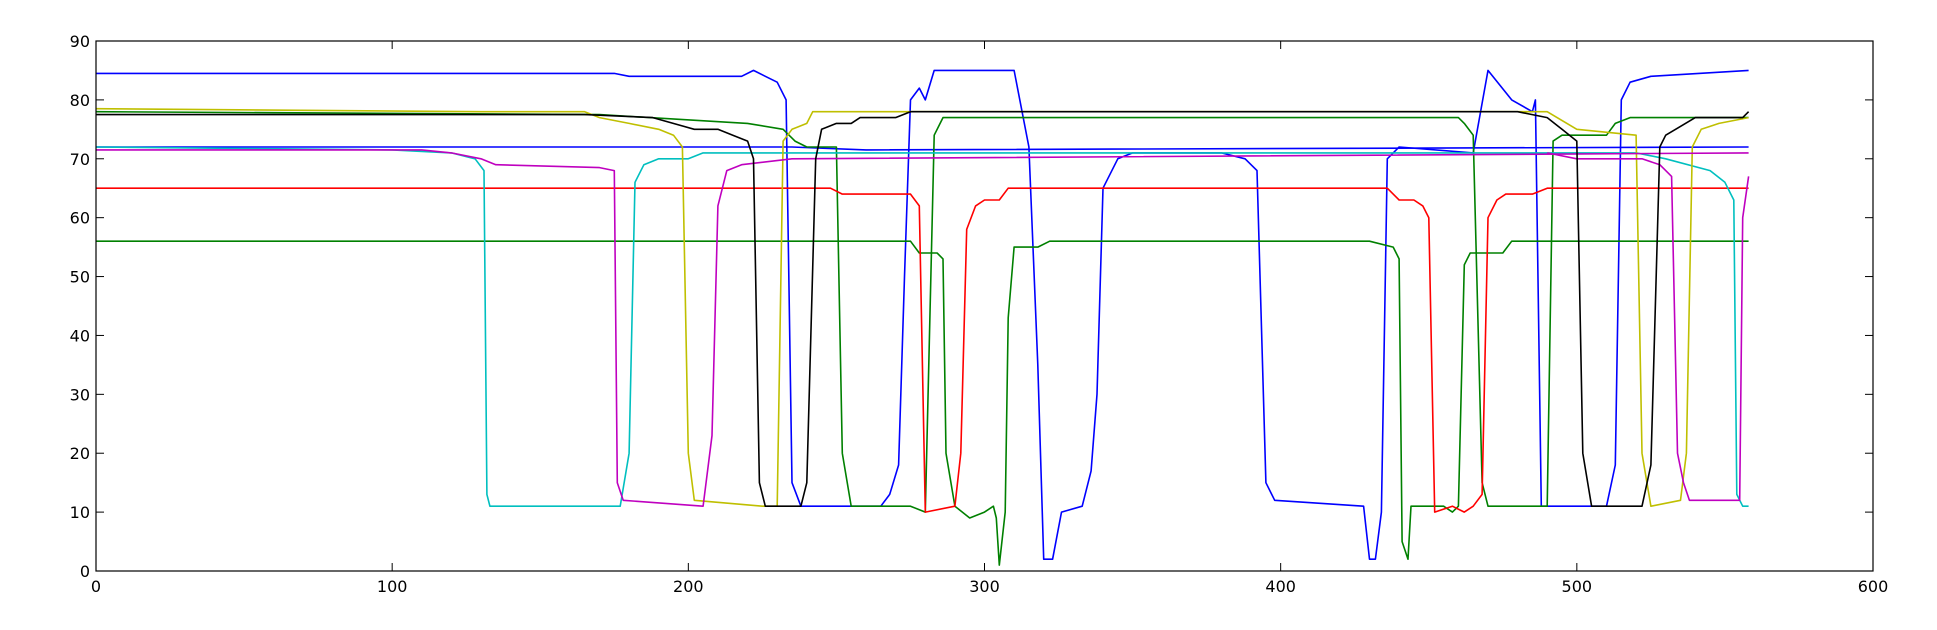  Describe the element at coordinates (96, 586) in the screenshot. I see `x-tick-label: 0` at that location.